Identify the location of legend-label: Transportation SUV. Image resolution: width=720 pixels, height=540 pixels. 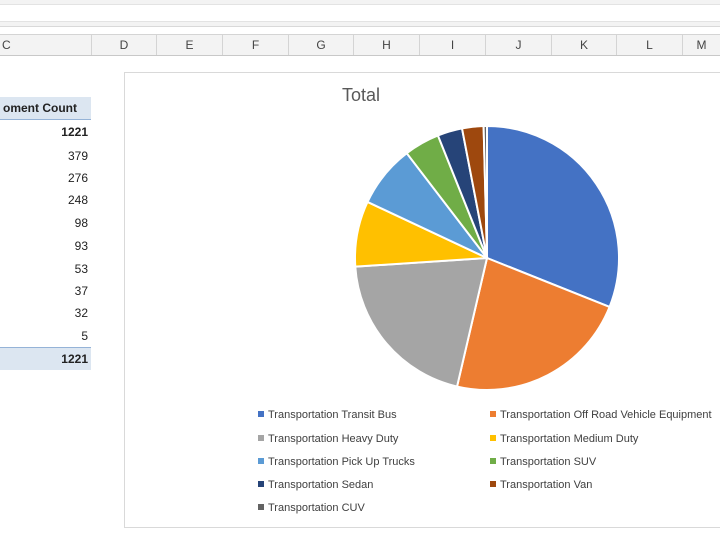
(548, 462).